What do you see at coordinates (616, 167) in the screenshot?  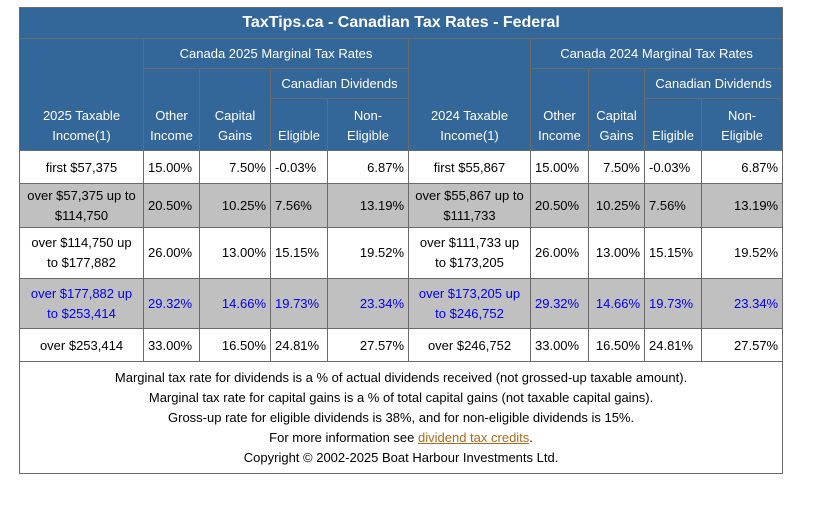 I see `rate-capital-2024: 7.50%` at bounding box center [616, 167].